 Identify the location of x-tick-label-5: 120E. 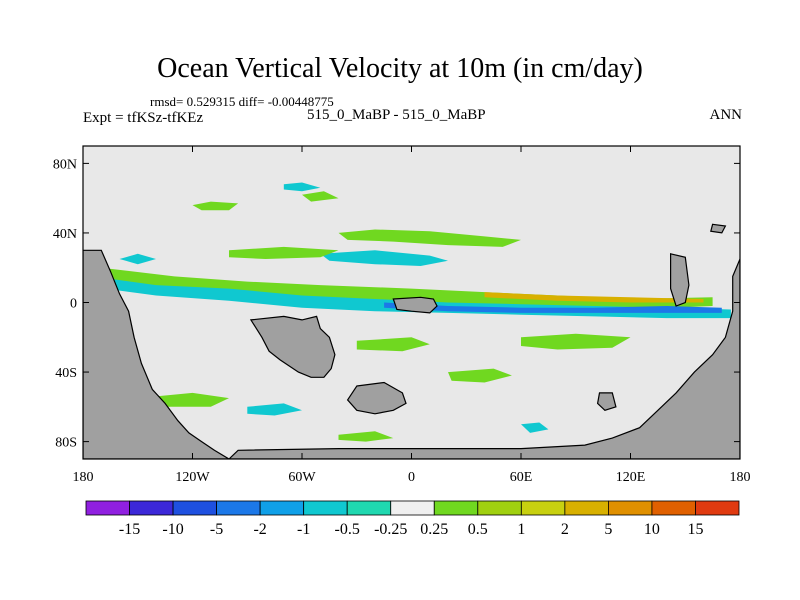
(631, 477).